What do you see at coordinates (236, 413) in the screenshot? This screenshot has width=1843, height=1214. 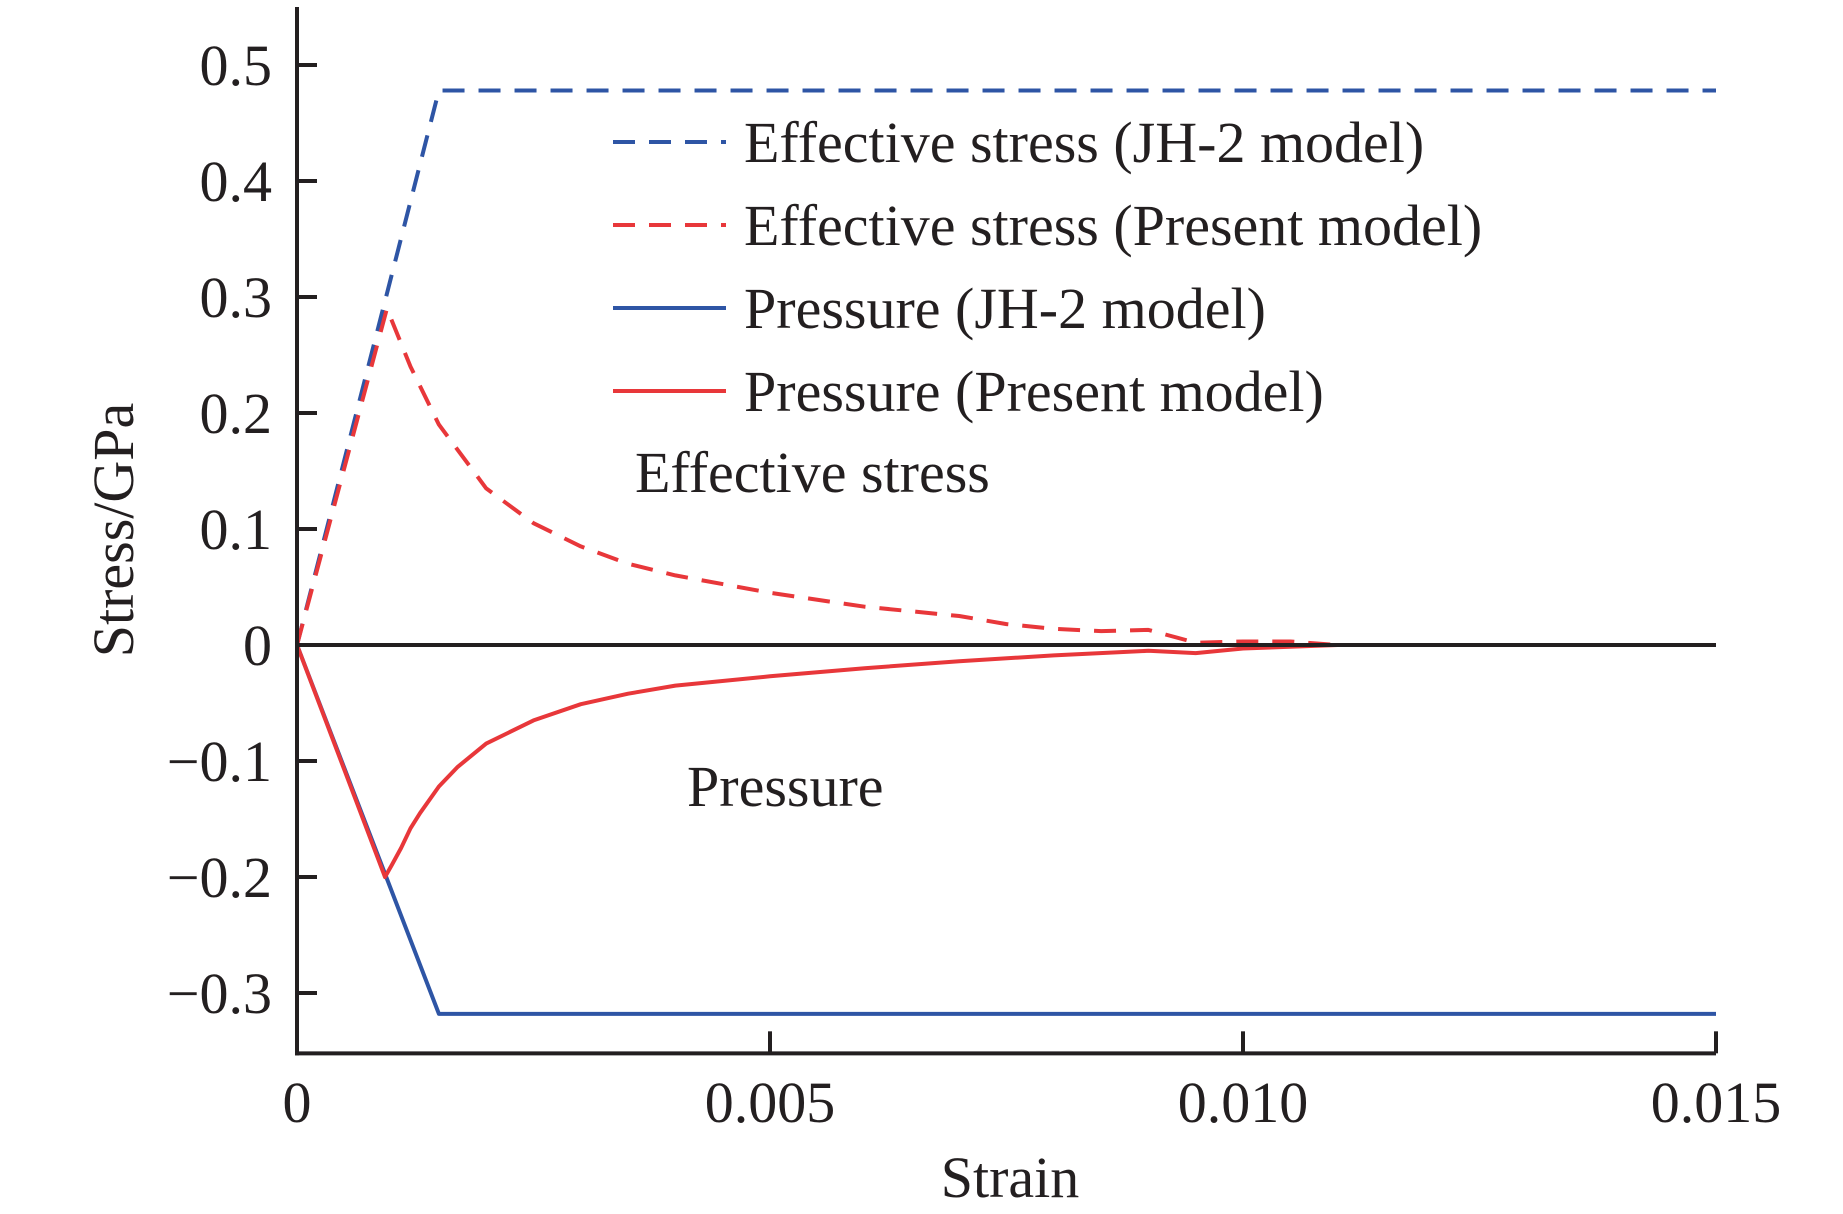 I see `y-tick-label: 0.2` at bounding box center [236, 413].